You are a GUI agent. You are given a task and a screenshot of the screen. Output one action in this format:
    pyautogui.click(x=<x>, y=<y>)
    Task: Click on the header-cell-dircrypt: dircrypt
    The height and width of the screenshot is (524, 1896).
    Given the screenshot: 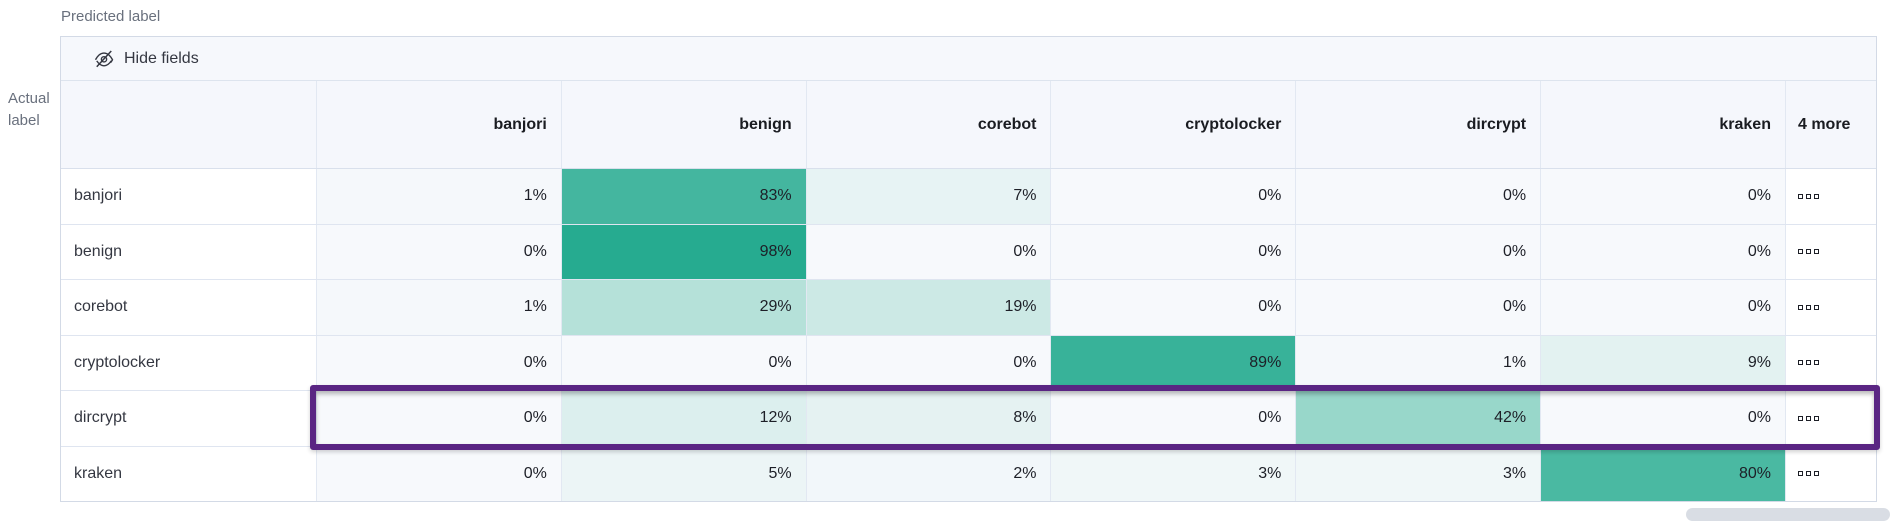 What is the action you would take?
    pyautogui.click(x=1419, y=124)
    